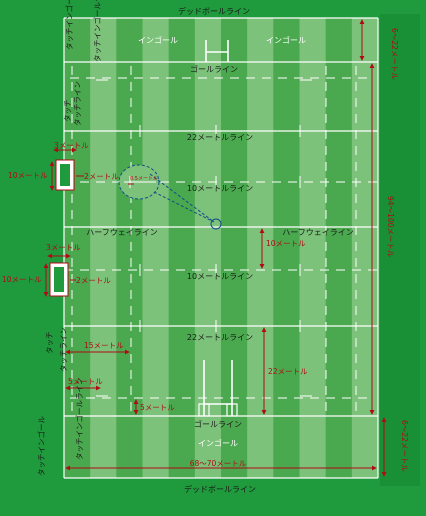  What do you see at coordinates (63, 247) in the screenshot?
I see `label-dim-3m-bottom: 3メートル` at bounding box center [63, 247].